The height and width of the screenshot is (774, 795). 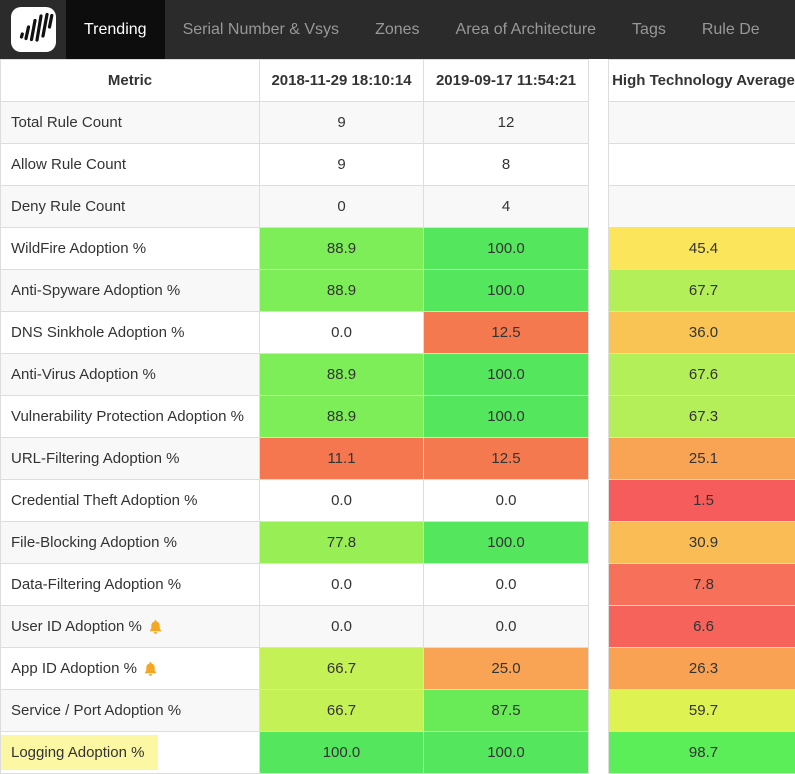 I want to click on industry-table-row: 30.9, so click(x=701, y=542).